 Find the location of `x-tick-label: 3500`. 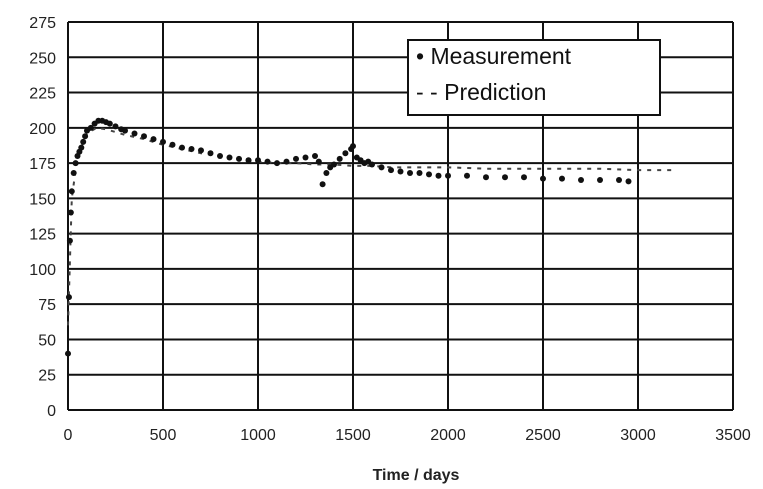

x-tick-label: 3500 is located at coordinates (733, 435).